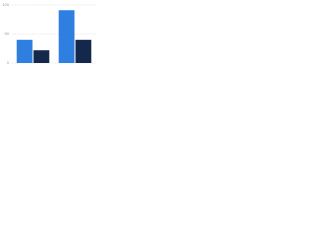  Describe the element at coordinates (8, 62) in the screenshot. I see `y-tick-label: 0` at that location.